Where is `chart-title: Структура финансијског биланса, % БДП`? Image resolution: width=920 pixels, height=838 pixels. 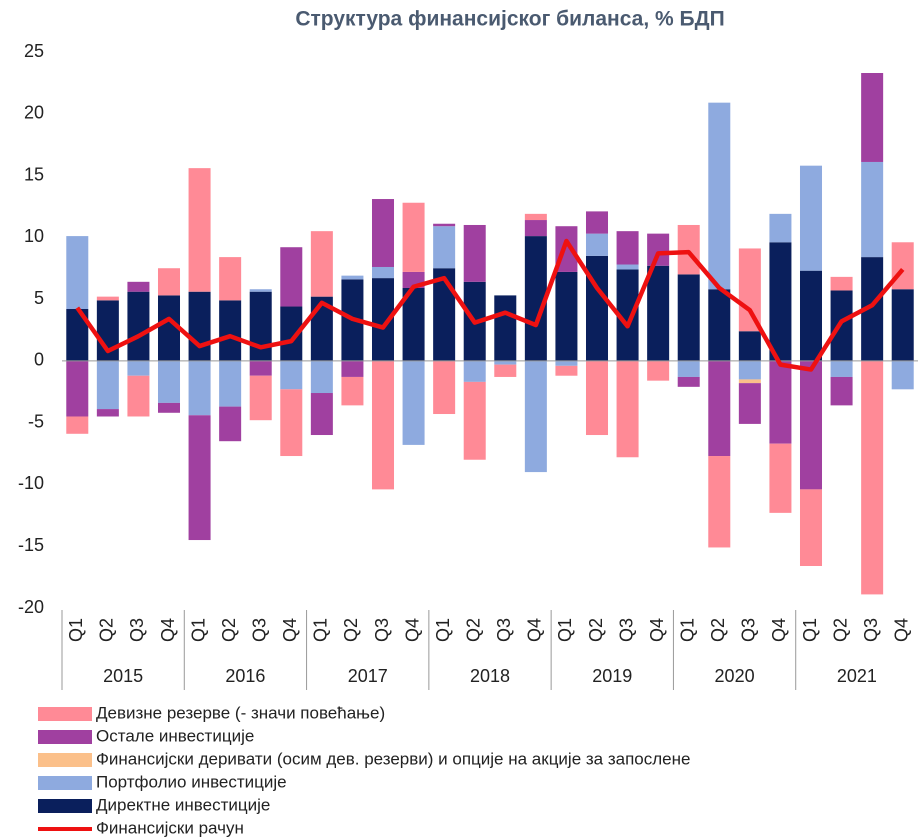 chart-title: Структура финансијског биланса, % БДП is located at coordinates (509, 19).